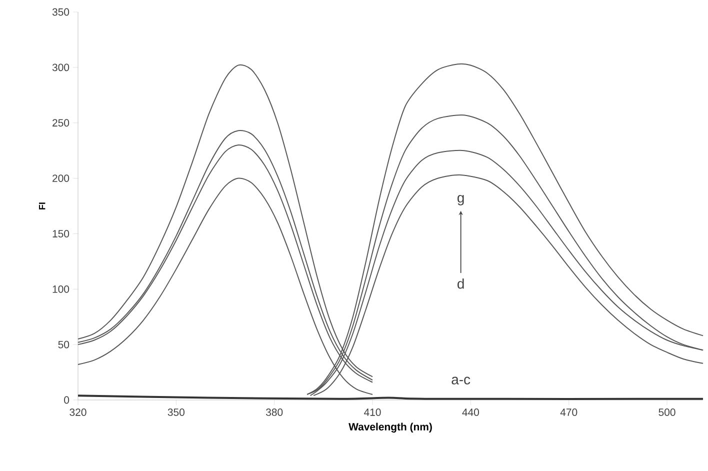 This screenshot has height=471, width=708. Describe the element at coordinates (61, 68) in the screenshot. I see `y-tick-label: 300` at that location.